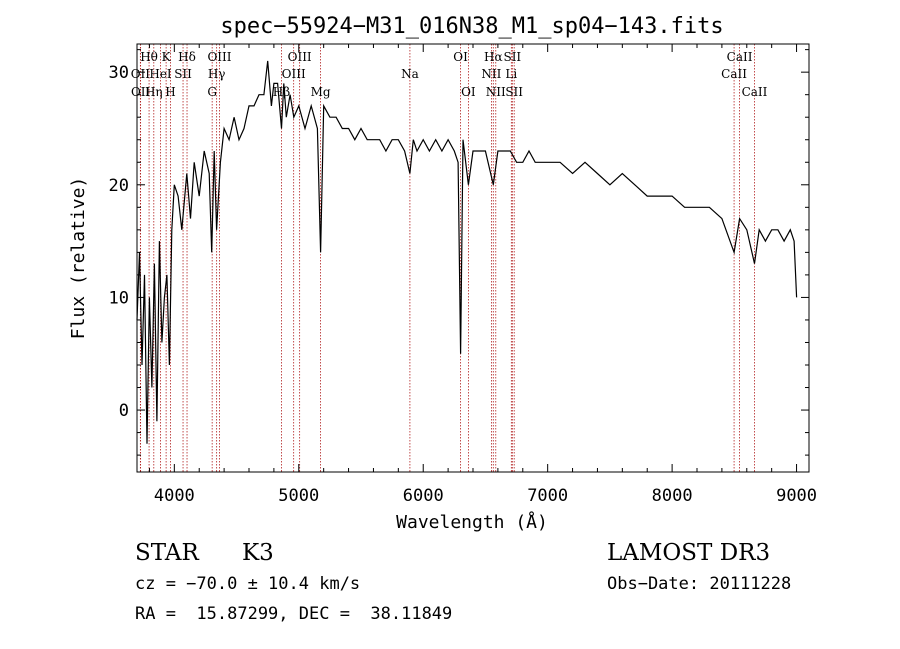 The width and height of the screenshot is (900, 649). What do you see at coordinates (219, 57) in the screenshot?
I see `line-label-3: OIII` at bounding box center [219, 57].